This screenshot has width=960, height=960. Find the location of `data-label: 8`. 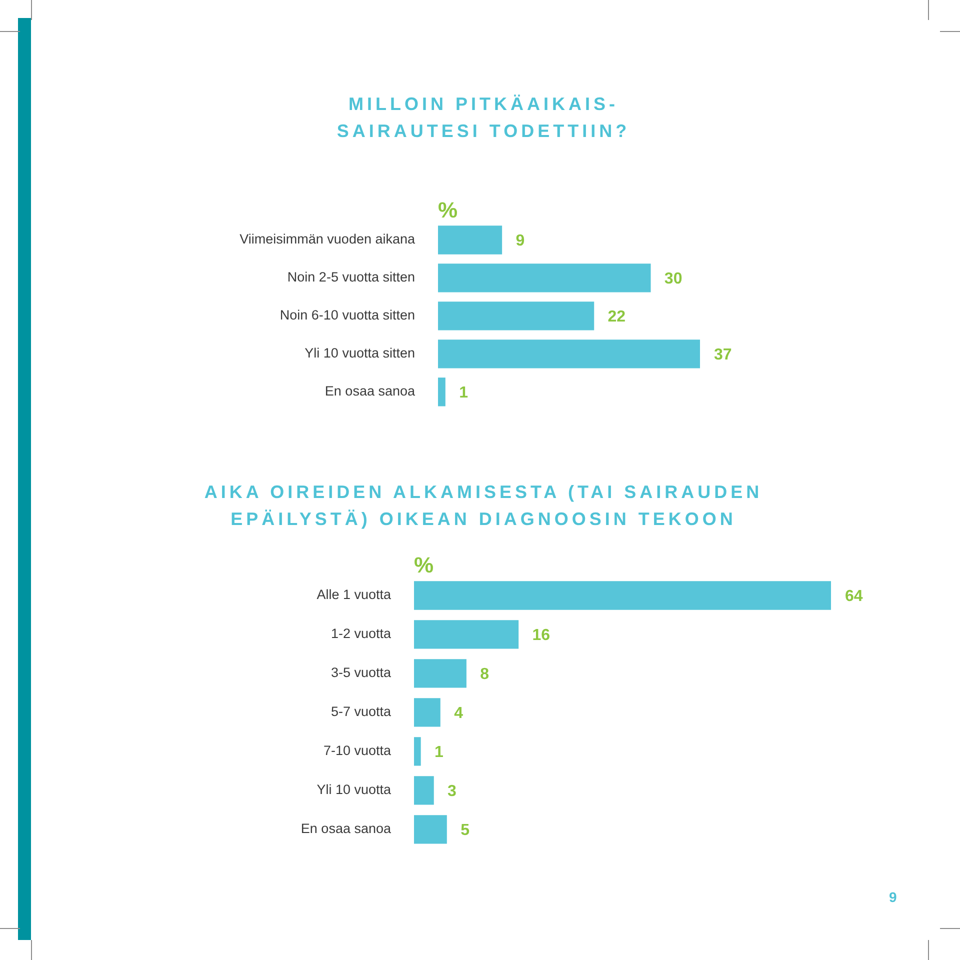

data-label: 8 is located at coordinates (485, 674).